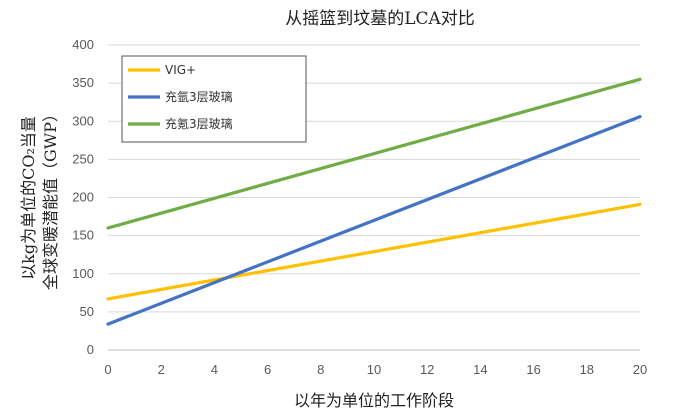 The image size is (682, 415). What do you see at coordinates (199, 123) in the screenshot?
I see `legend-label: 充氪3层玻璃` at bounding box center [199, 123].